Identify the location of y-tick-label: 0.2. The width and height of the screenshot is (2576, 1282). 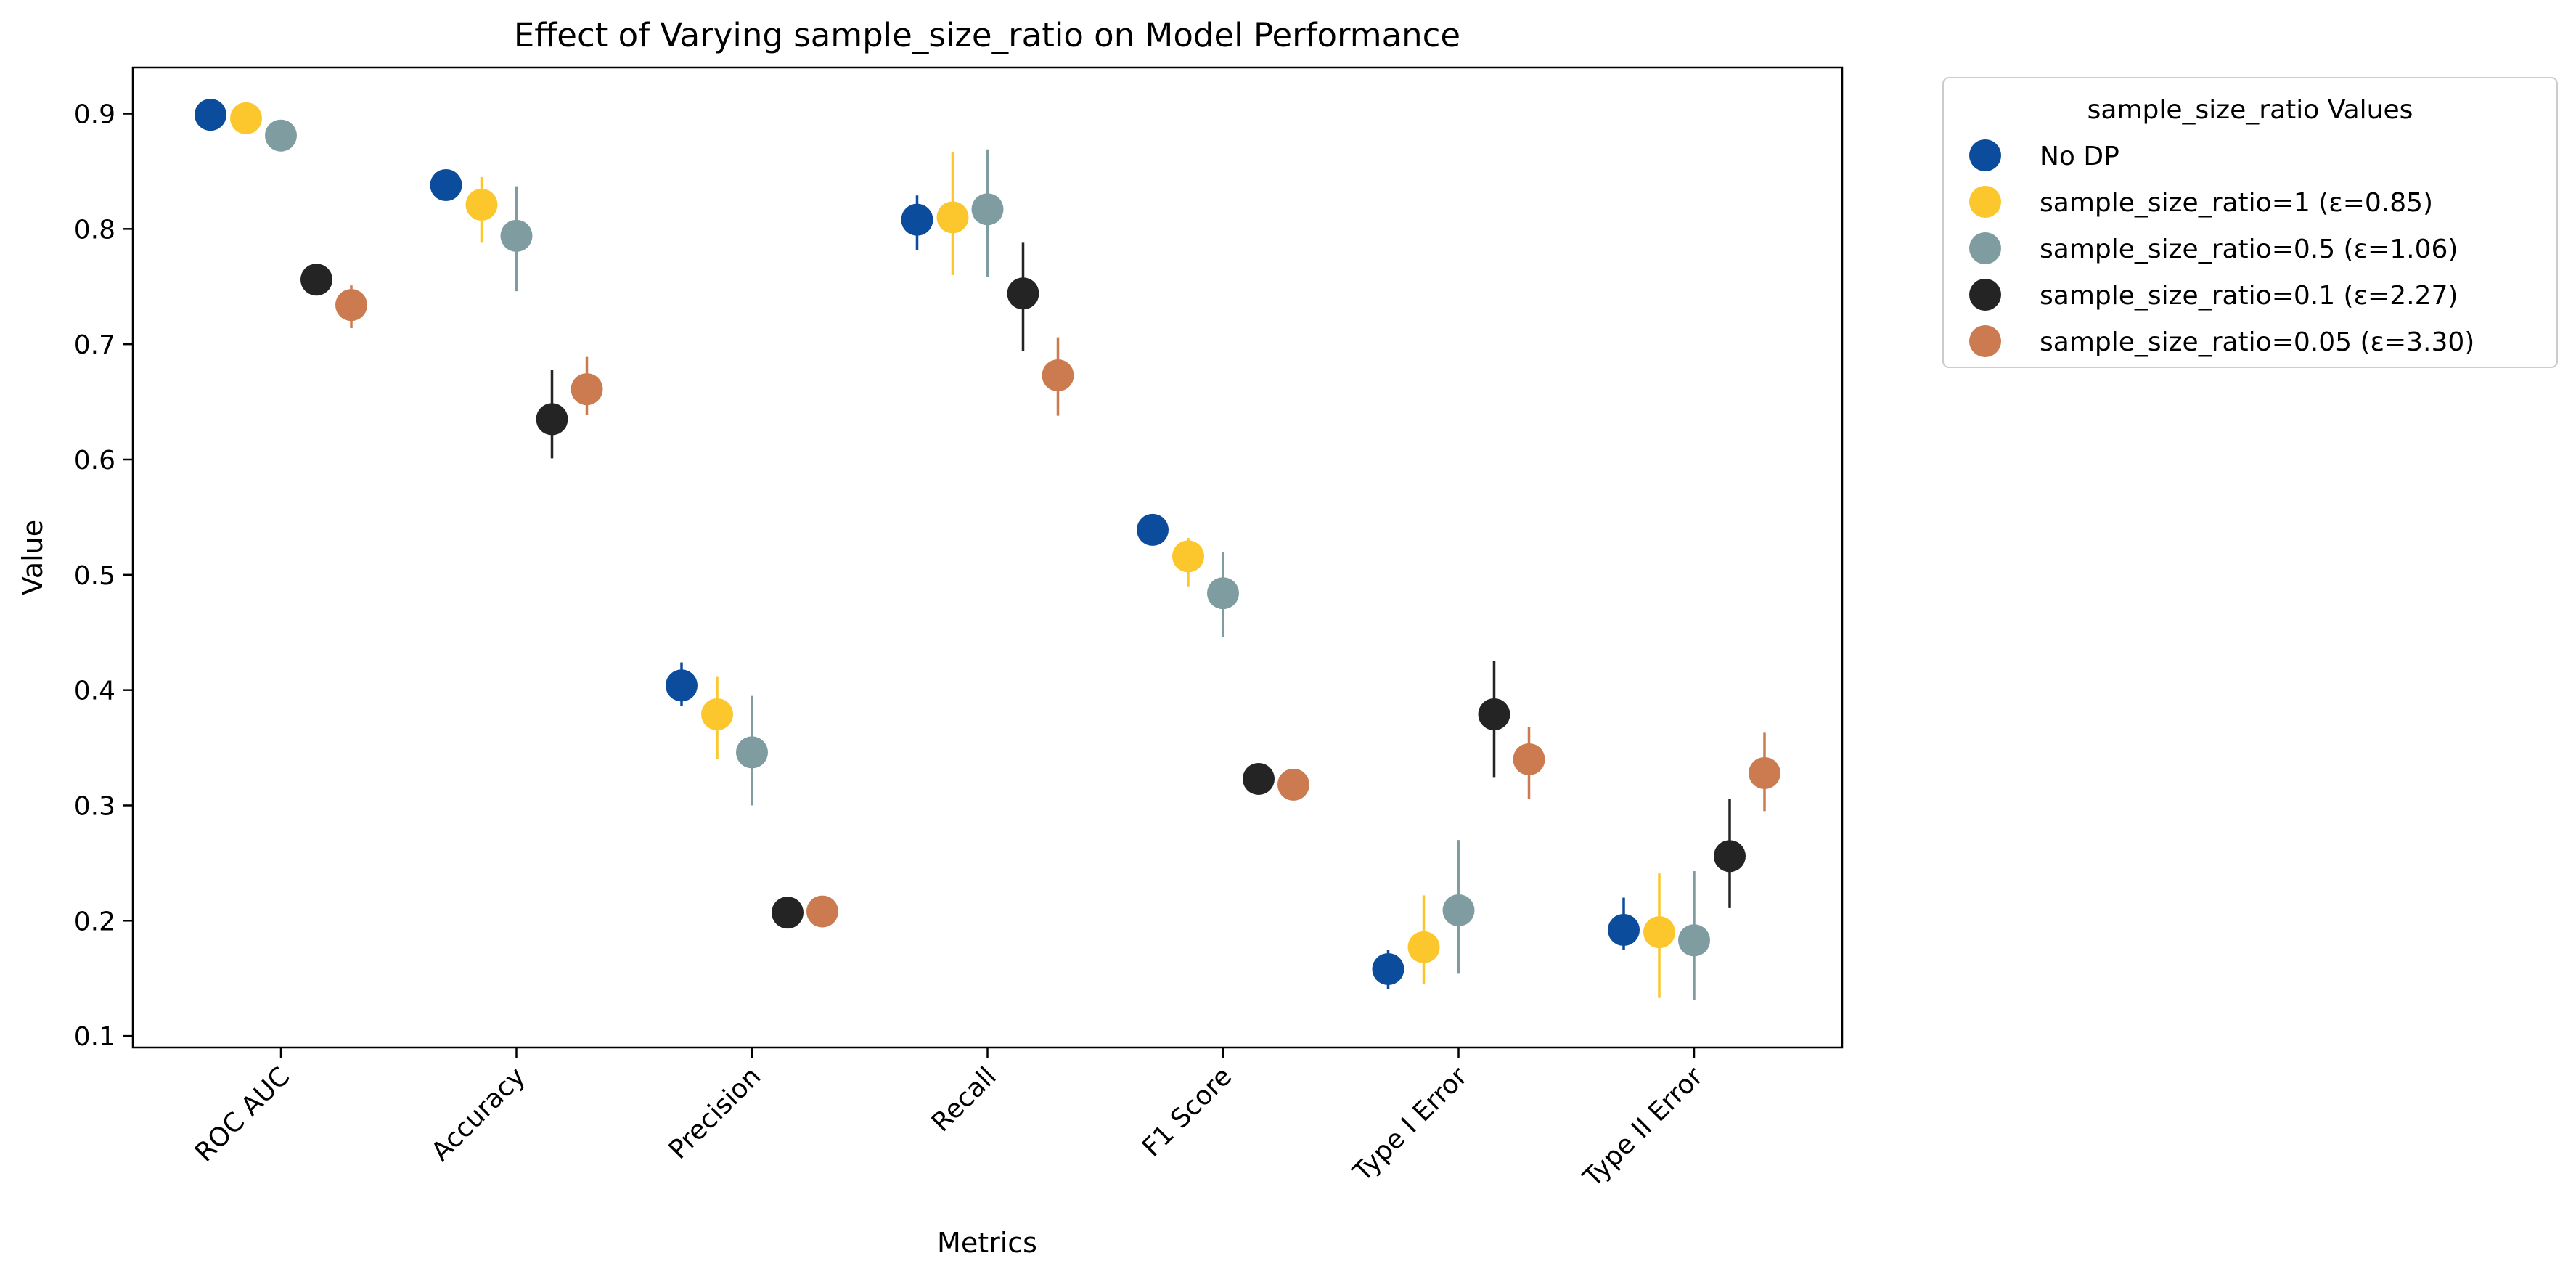
(95, 921).